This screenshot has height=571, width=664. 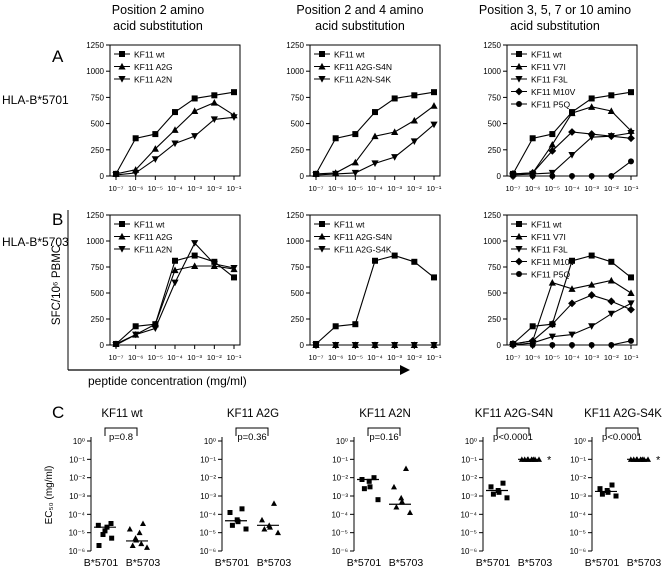 What do you see at coordinates (543, 80) in the screenshot?
I see `legend: KF11 wt KF11 V7I KF11 F3L KF11 M10V KF11 P5Q` at bounding box center [543, 80].